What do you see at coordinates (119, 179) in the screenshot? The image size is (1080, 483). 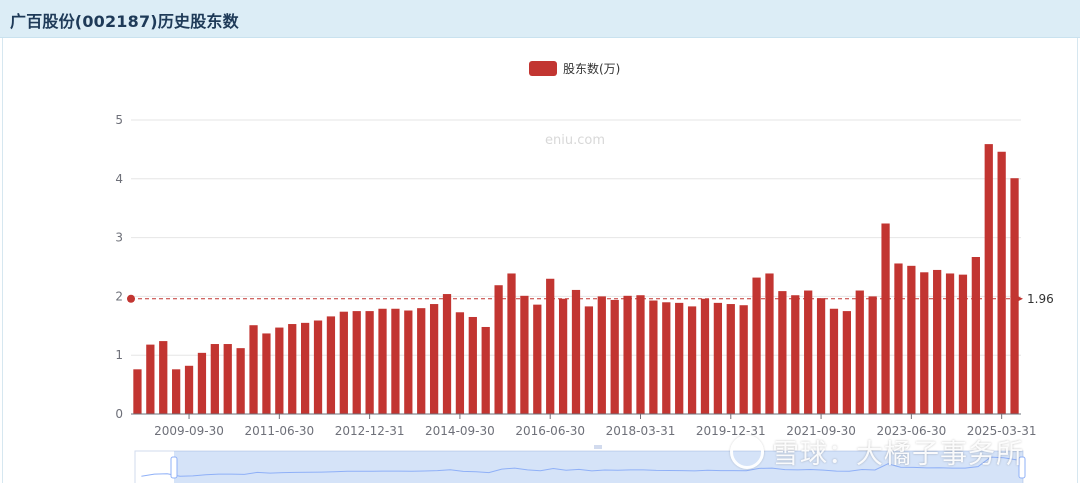 I see `y-tick-label: 4` at bounding box center [119, 179].